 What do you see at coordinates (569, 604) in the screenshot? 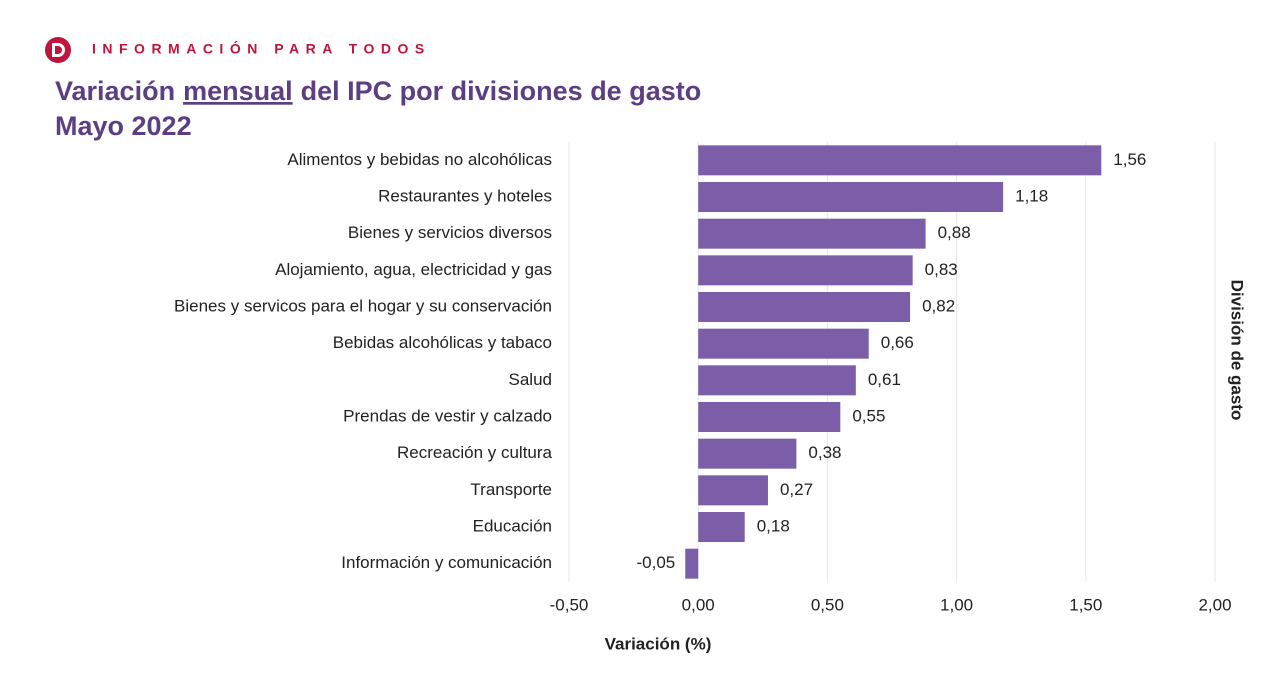
I see `x-tick-label: -0,50` at bounding box center [569, 604].